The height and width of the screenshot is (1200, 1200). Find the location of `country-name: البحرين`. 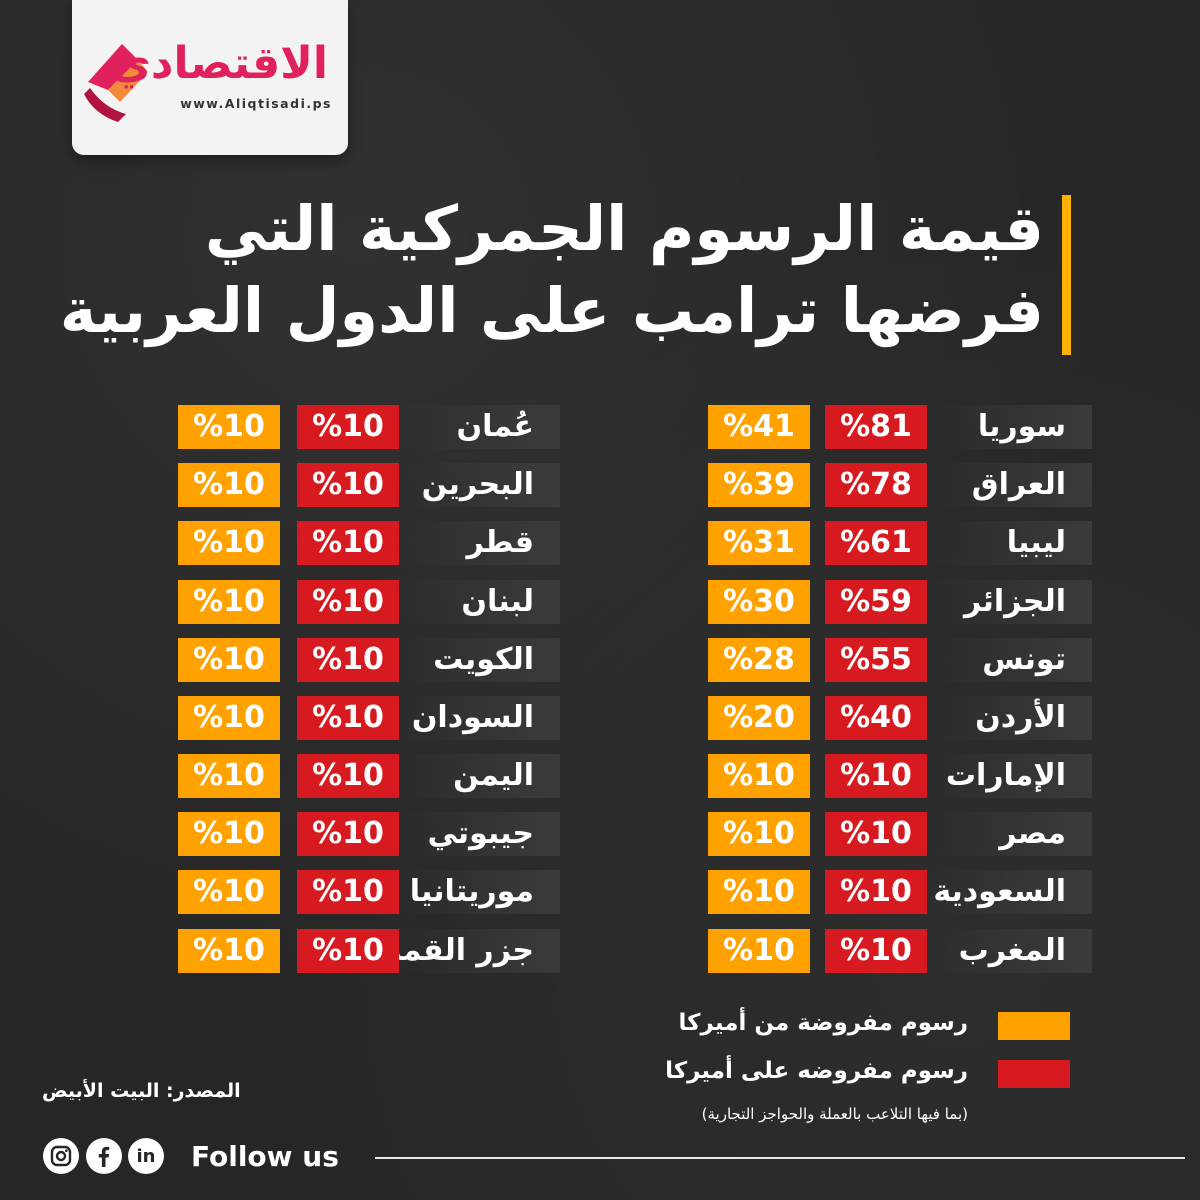

country-name: البحرين is located at coordinates (477, 484).